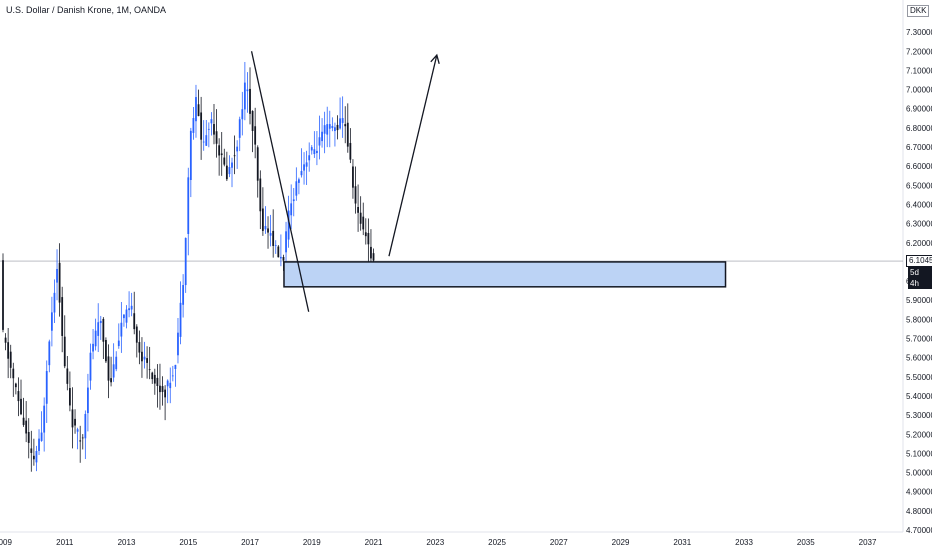 This screenshot has width=932, height=550. What do you see at coordinates (919, 434) in the screenshot?
I see `price-tick-label: 5.20000` at bounding box center [919, 434].